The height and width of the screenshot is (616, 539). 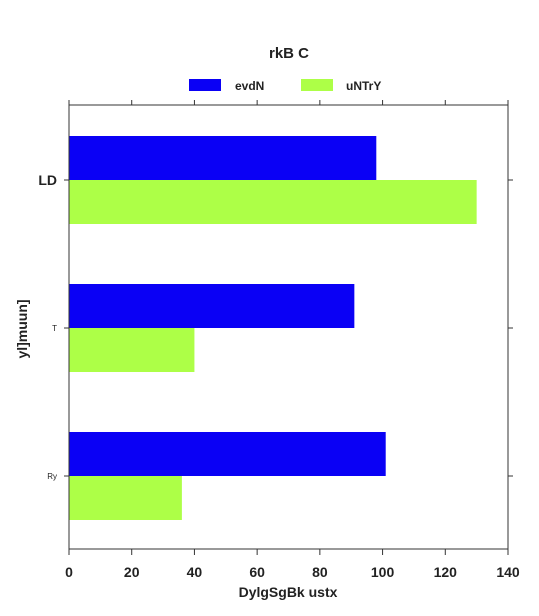 What do you see at coordinates (195, 572) in the screenshot?
I see `x-tick-label-40: 40` at bounding box center [195, 572].